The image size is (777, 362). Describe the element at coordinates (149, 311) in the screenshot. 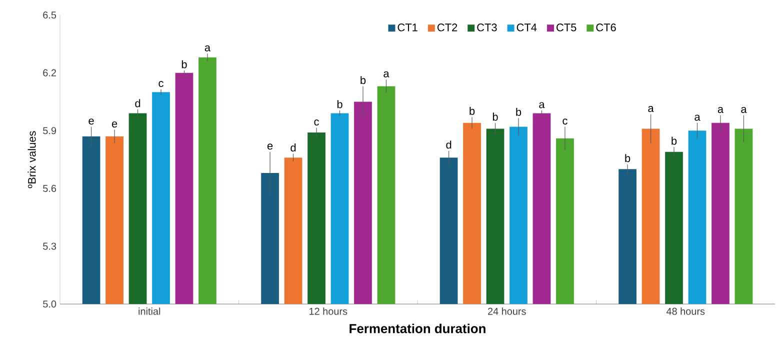

I see `x-tick-label: initial` at that location.